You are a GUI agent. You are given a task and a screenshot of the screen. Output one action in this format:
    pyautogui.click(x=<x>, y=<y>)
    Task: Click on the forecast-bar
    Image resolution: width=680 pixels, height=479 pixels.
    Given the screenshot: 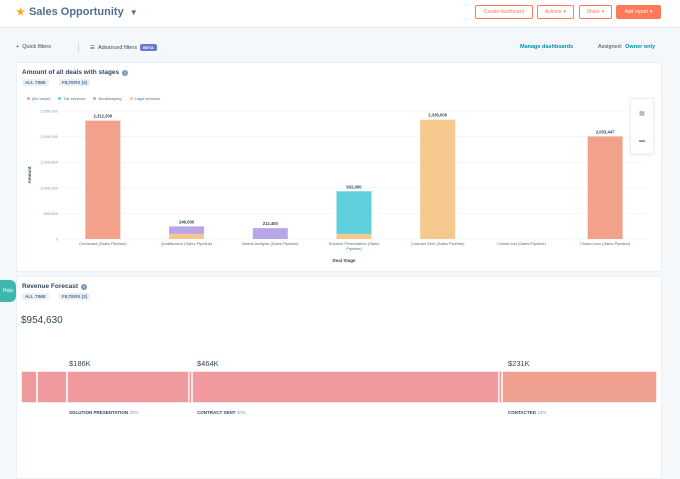 What is the action you would take?
    pyautogui.click(x=339, y=387)
    